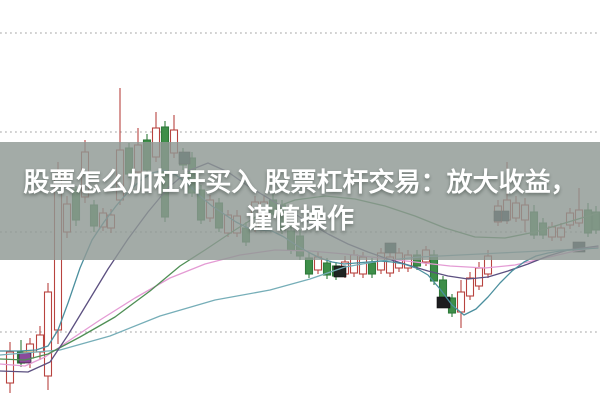 The height and width of the screenshot is (400, 600). I want to click on headline-line-2: 谨慎操作, so click(300, 219).